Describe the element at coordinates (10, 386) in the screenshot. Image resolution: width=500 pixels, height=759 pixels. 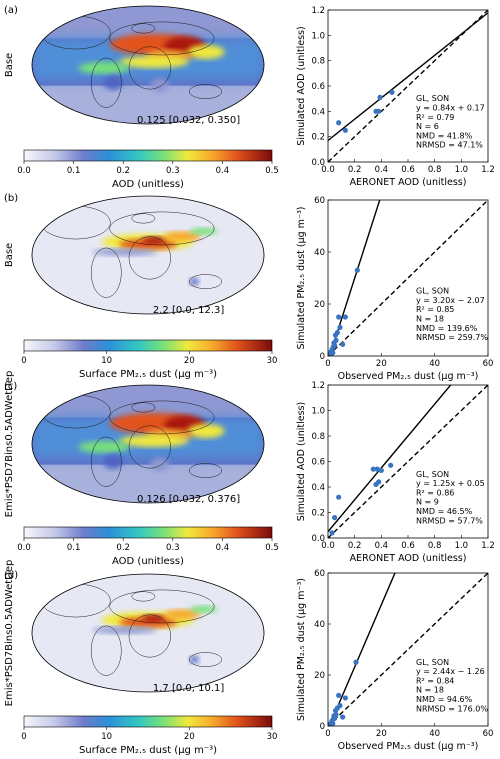
I see `panel-label: (c)` at that location.